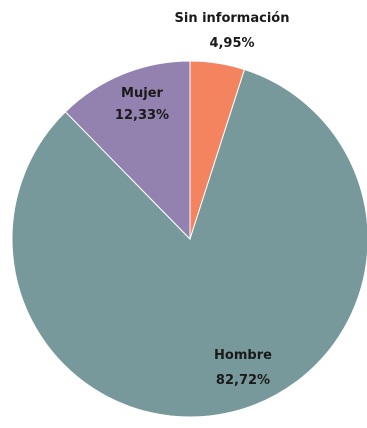 This screenshot has width=367, height=428. What do you see at coordinates (243, 355) in the screenshot?
I see `slice-label-hombre: Hombre` at bounding box center [243, 355].